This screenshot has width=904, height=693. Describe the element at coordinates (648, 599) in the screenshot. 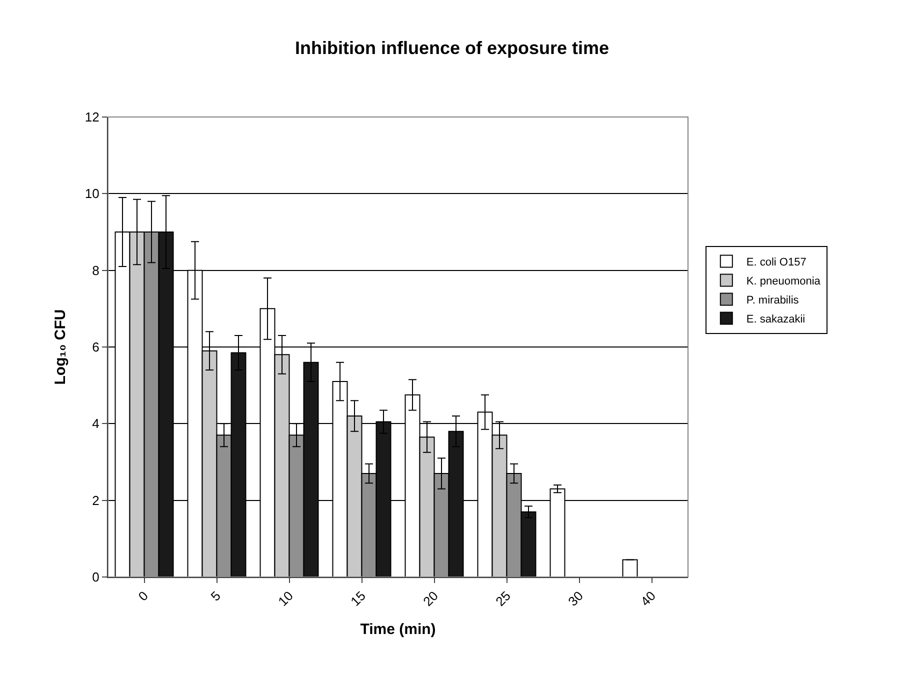

I see `x-tick-label: 40` at that location.